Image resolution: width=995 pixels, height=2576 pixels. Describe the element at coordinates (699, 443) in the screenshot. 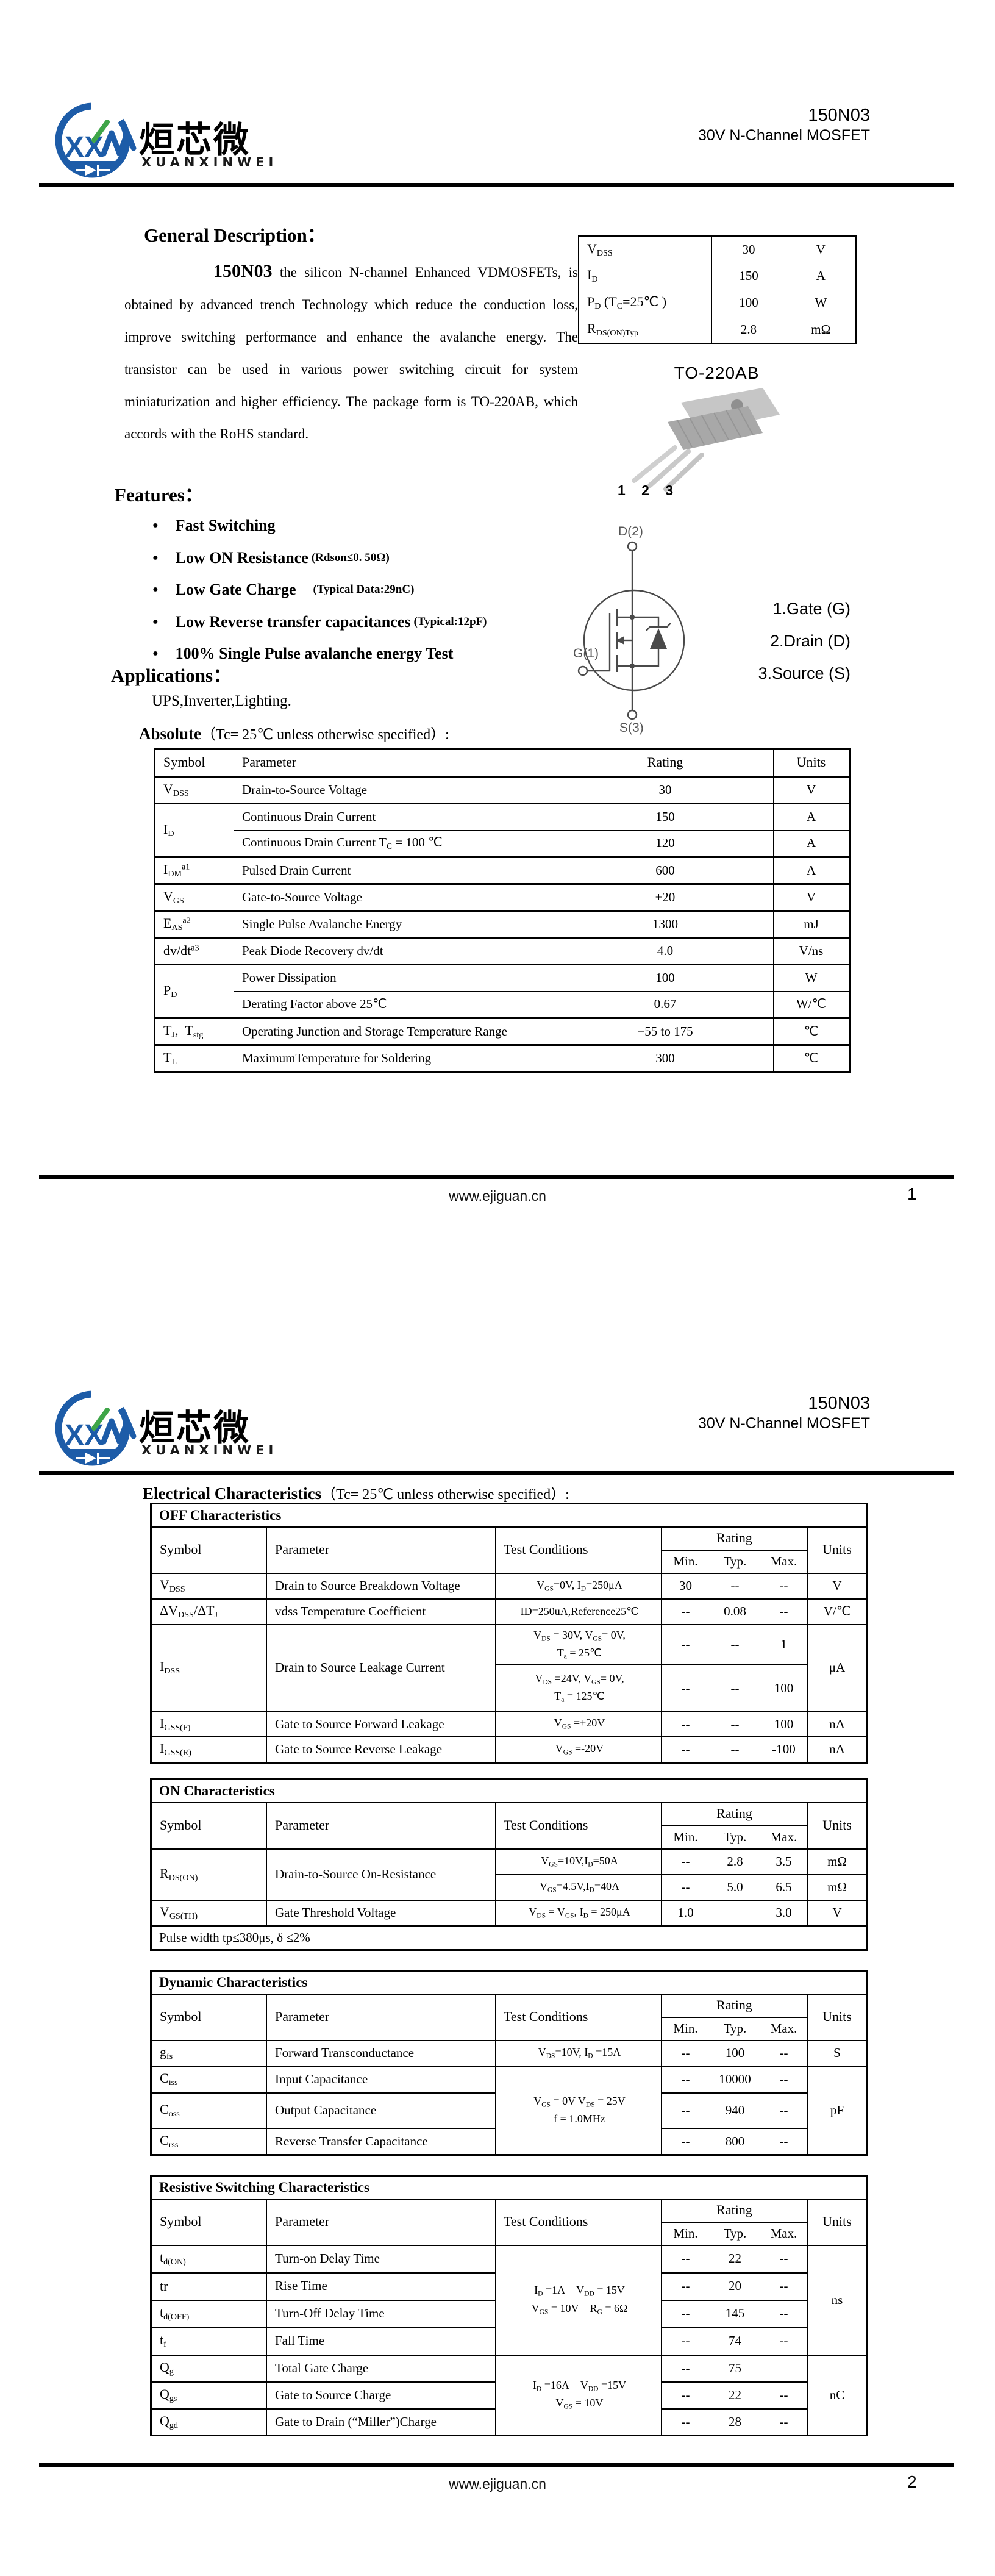

I see `package-image: 1 2 3` at that location.